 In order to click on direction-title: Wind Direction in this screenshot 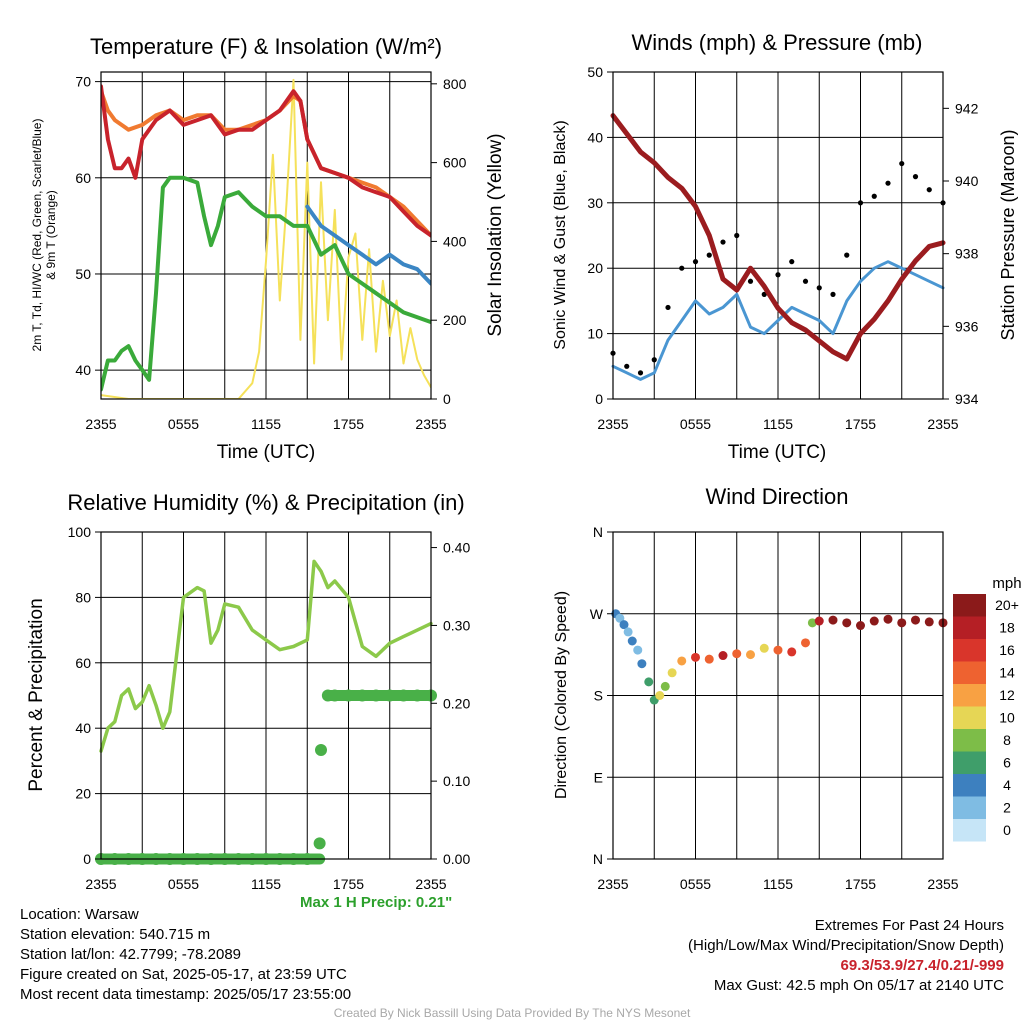, I will do `click(776, 496)`.